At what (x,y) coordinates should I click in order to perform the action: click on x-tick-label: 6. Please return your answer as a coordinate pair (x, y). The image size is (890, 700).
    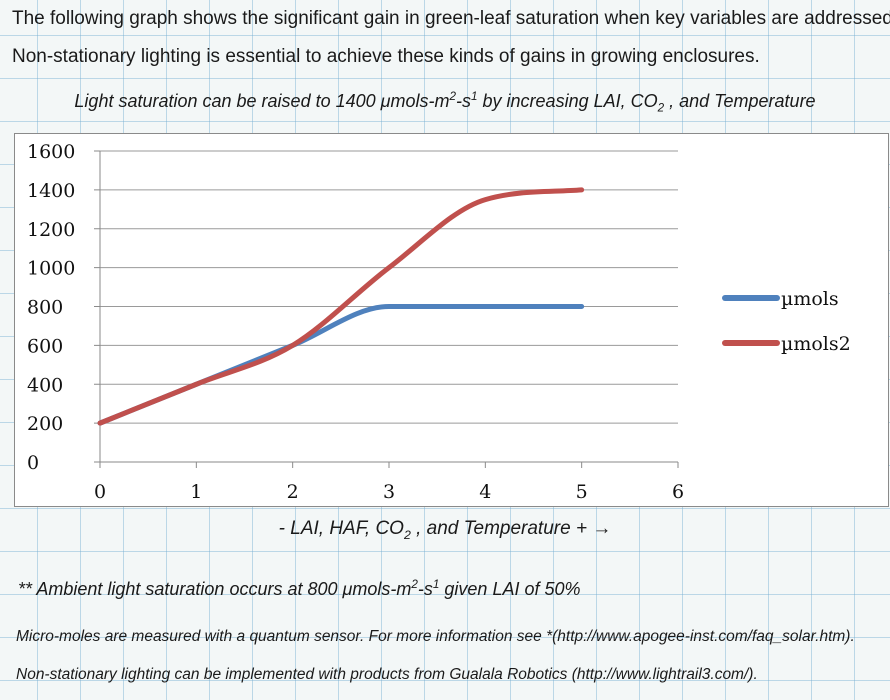
    Looking at the image, I should click on (678, 492).